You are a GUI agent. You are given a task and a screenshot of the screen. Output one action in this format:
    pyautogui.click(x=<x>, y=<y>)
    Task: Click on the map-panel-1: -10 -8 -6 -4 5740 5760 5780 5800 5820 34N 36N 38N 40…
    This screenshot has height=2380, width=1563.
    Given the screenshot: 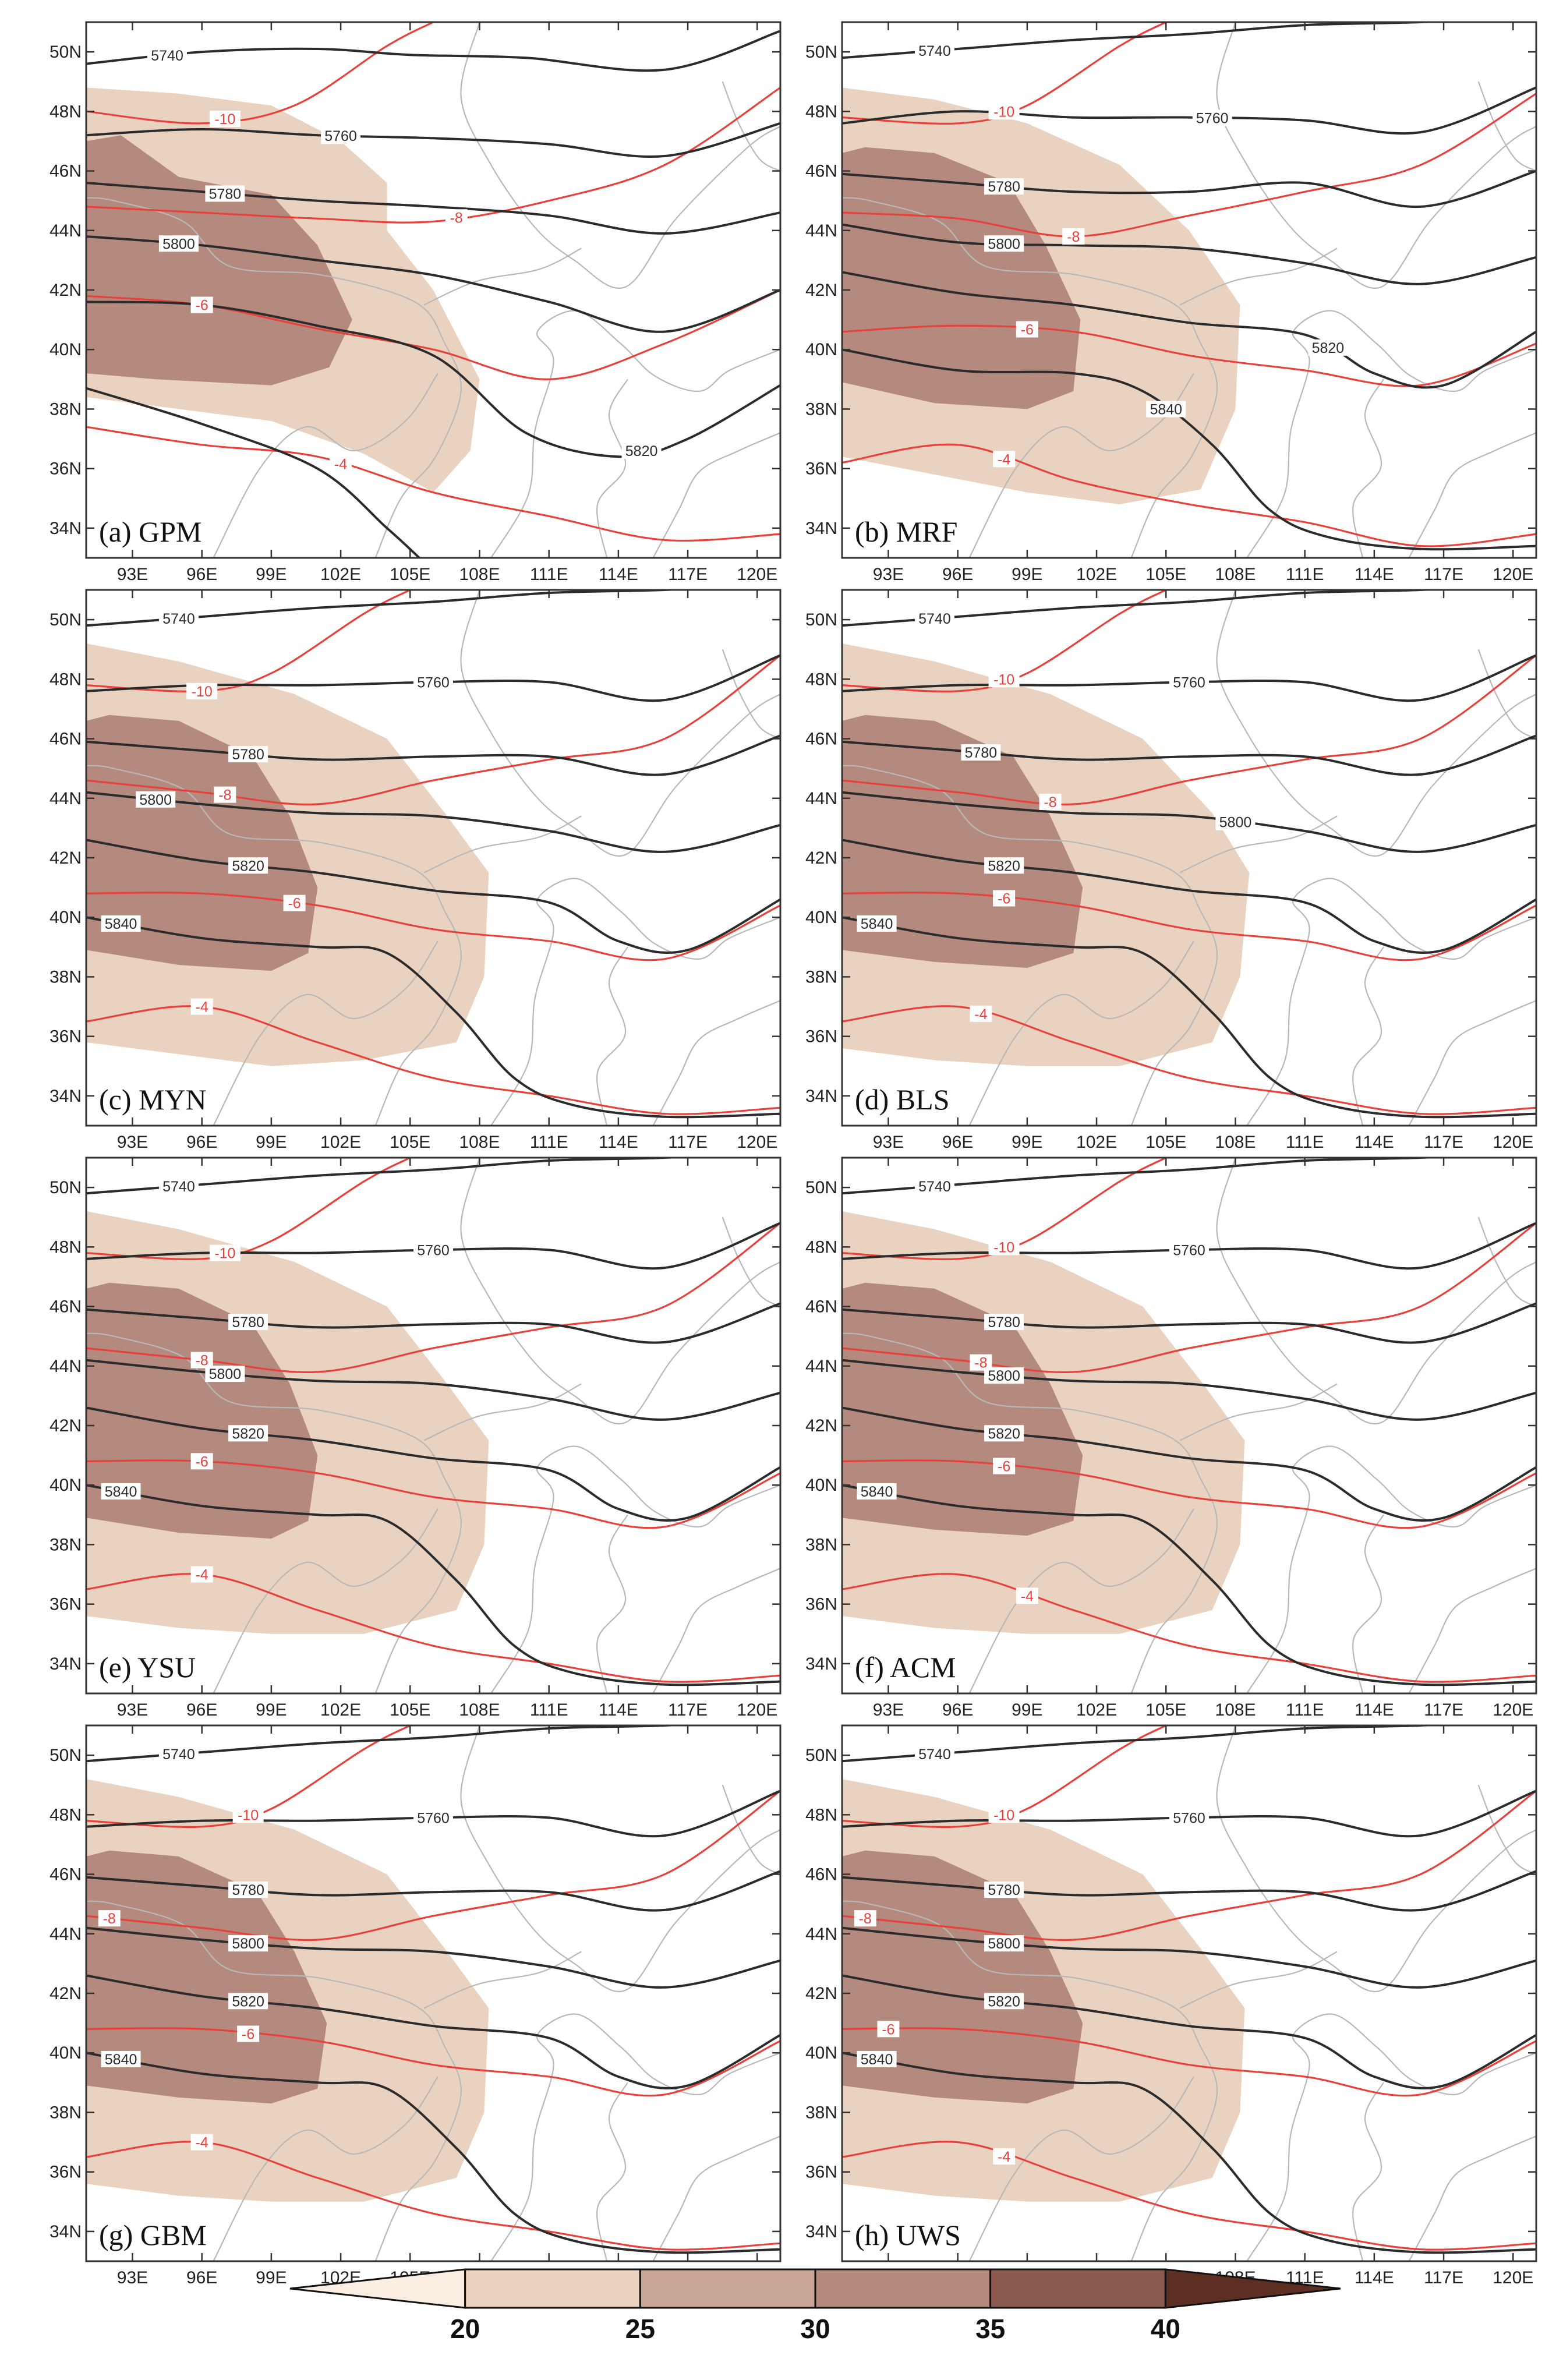 What is the action you would take?
    pyautogui.click(x=415, y=302)
    